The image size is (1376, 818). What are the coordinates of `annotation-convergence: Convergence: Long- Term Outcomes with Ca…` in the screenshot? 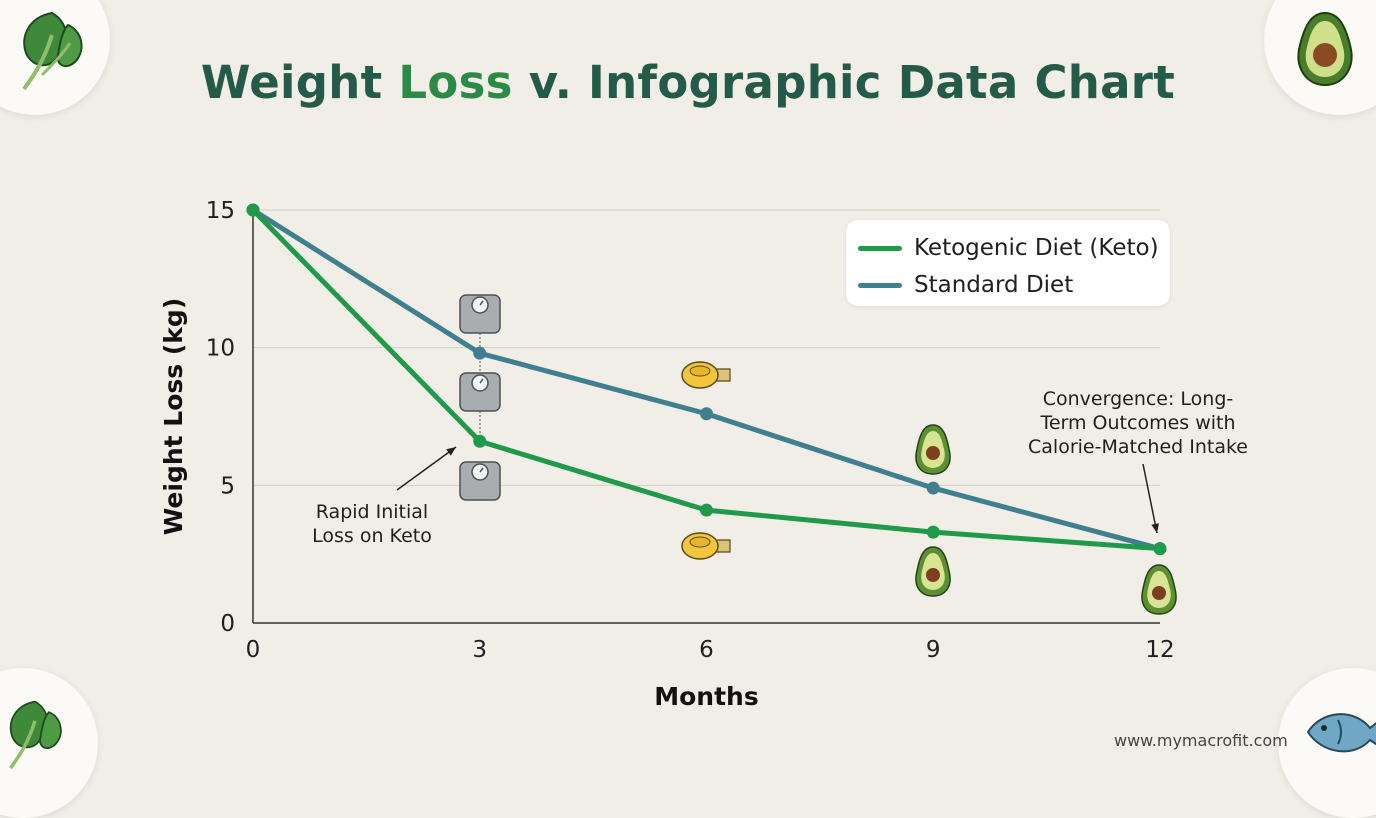 It's located at (1138, 423).